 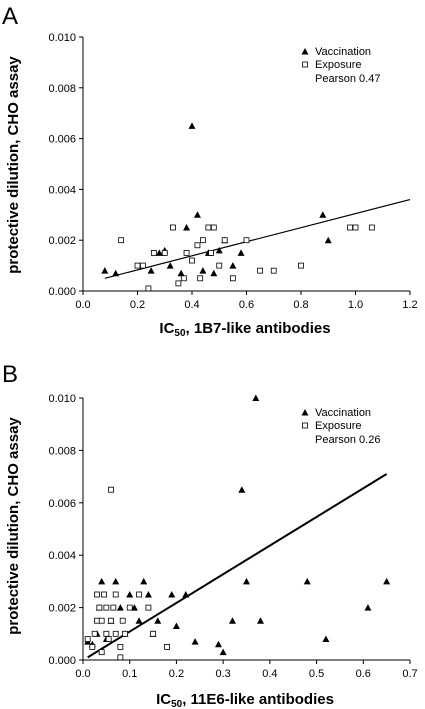 I want to click on panel-a-ylabel: protective dilution, CHO assay, so click(x=13, y=165).